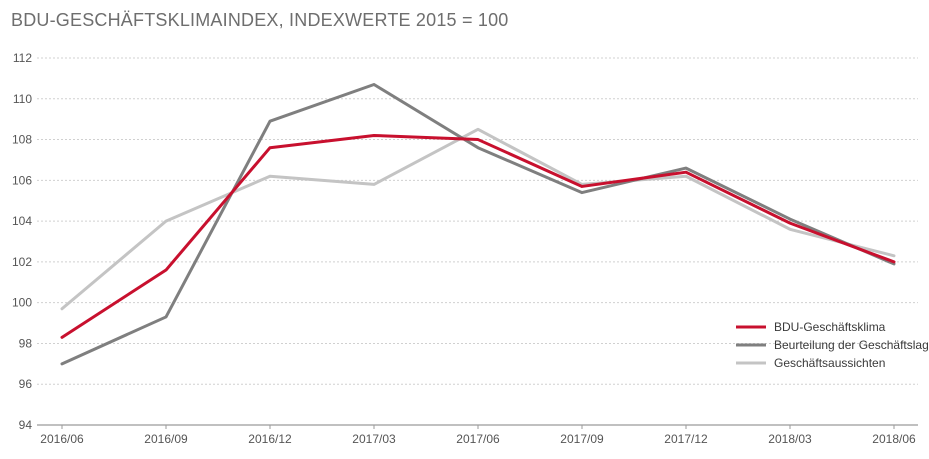 Image resolution: width=929 pixels, height=459 pixels. What do you see at coordinates (26, 425) in the screenshot?
I see `y-tick-label: 94` at bounding box center [26, 425].